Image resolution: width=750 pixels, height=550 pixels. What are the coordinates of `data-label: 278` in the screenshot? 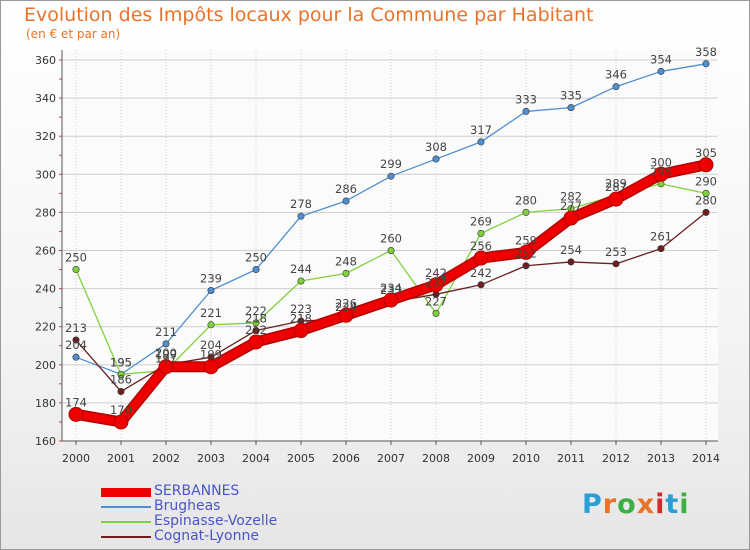 It's located at (301, 204).